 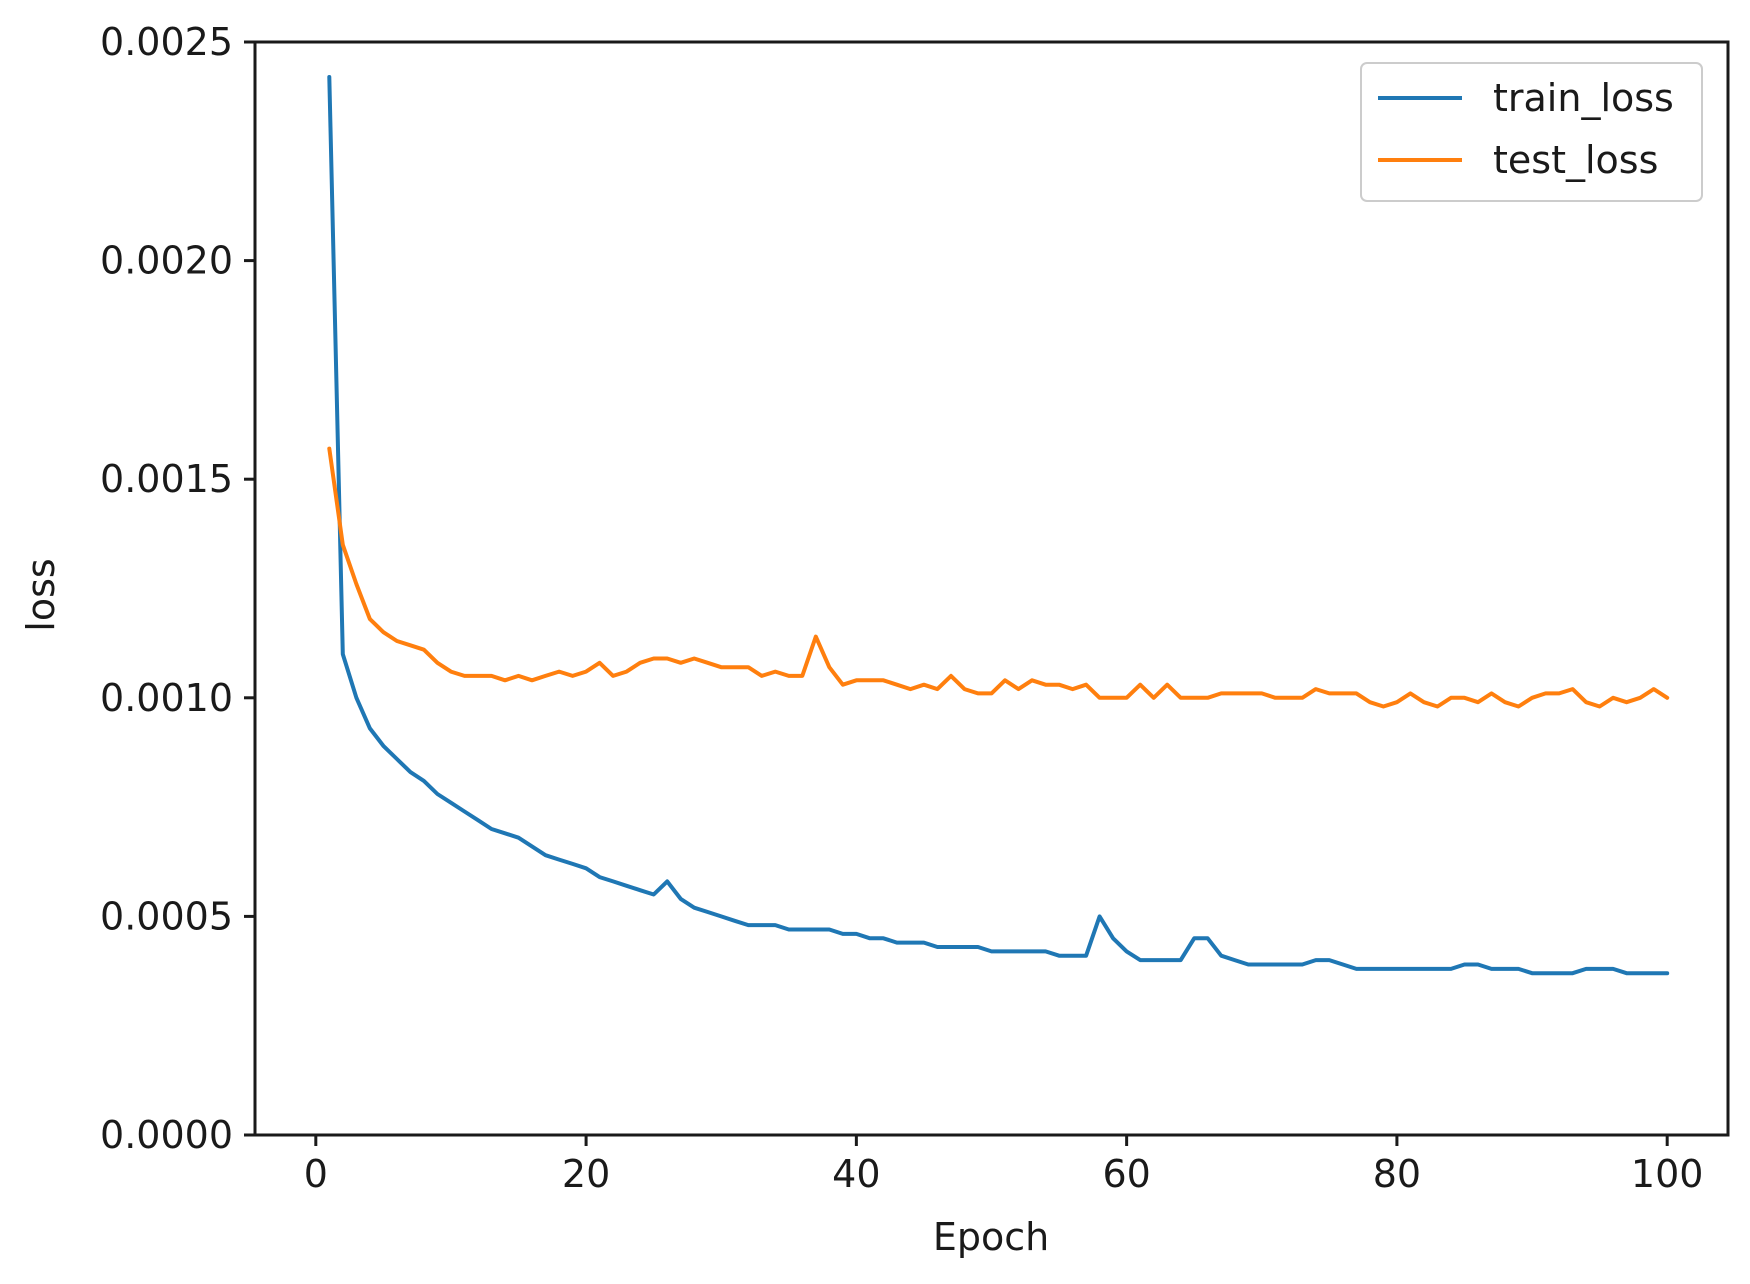 I want to click on x-tick-label: 100, so click(x=1667, y=1174).